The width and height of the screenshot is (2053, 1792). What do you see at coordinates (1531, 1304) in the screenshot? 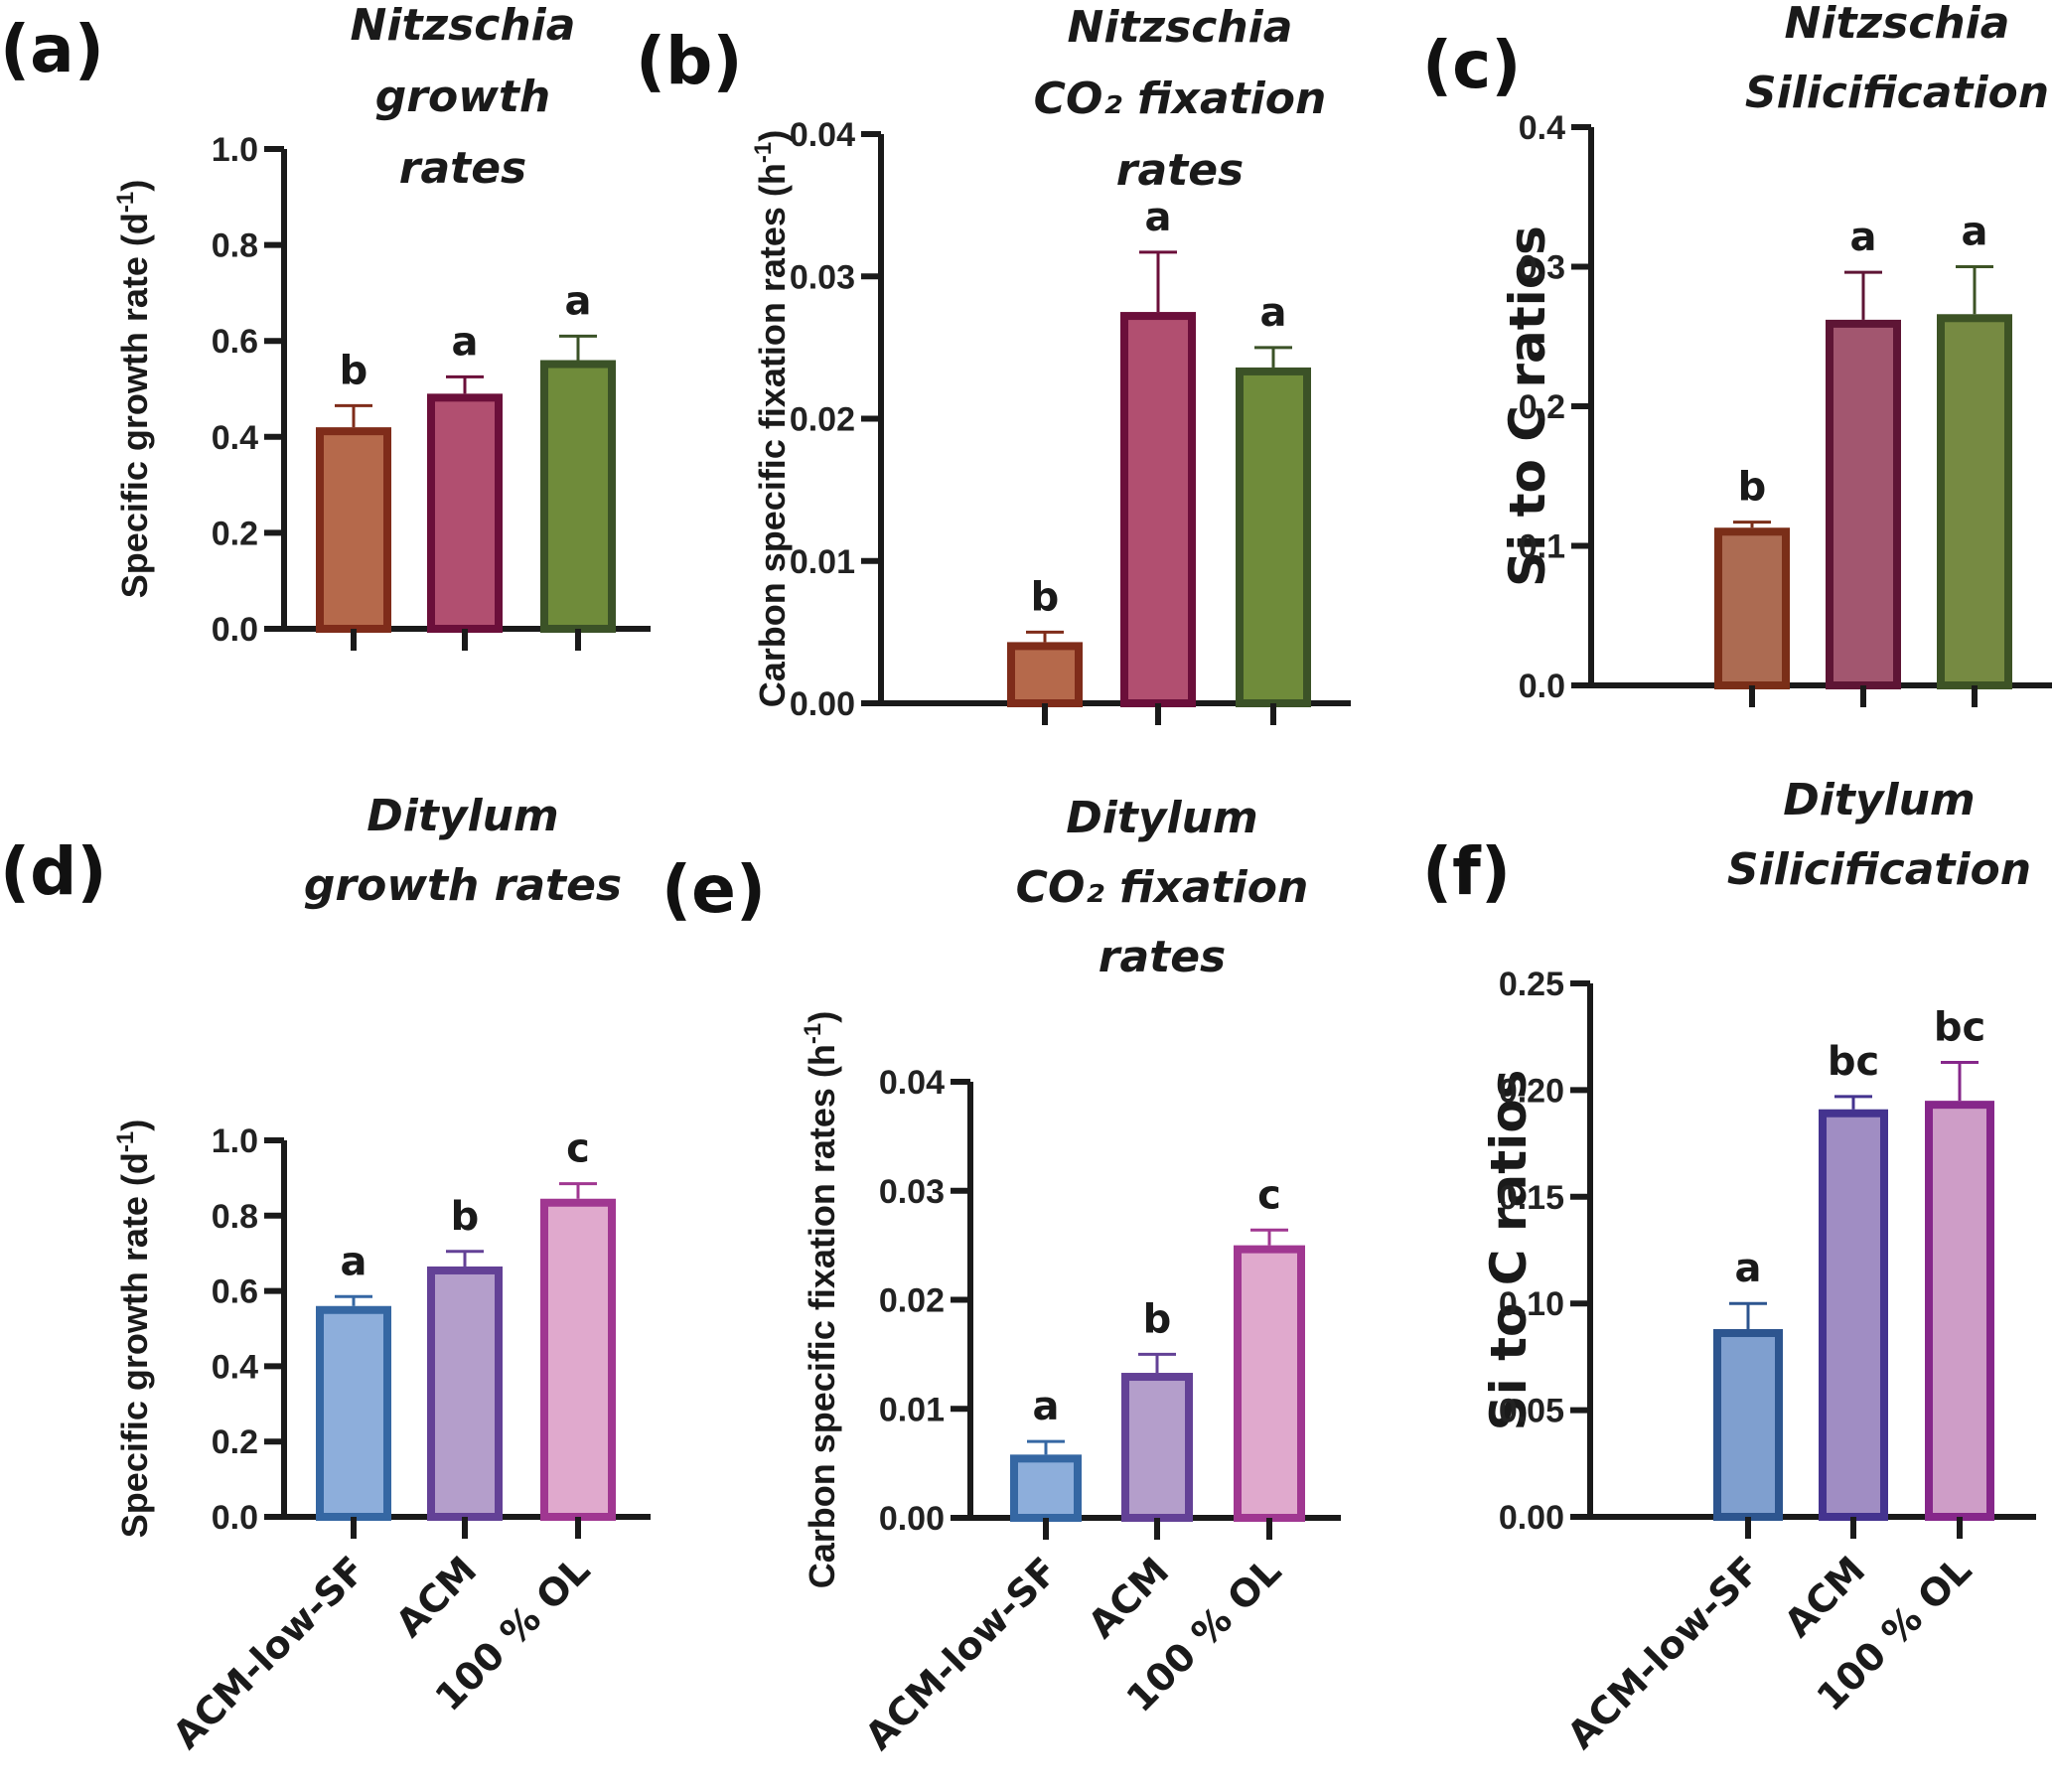
I see `y-tick-label: 0.10` at bounding box center [1531, 1304].